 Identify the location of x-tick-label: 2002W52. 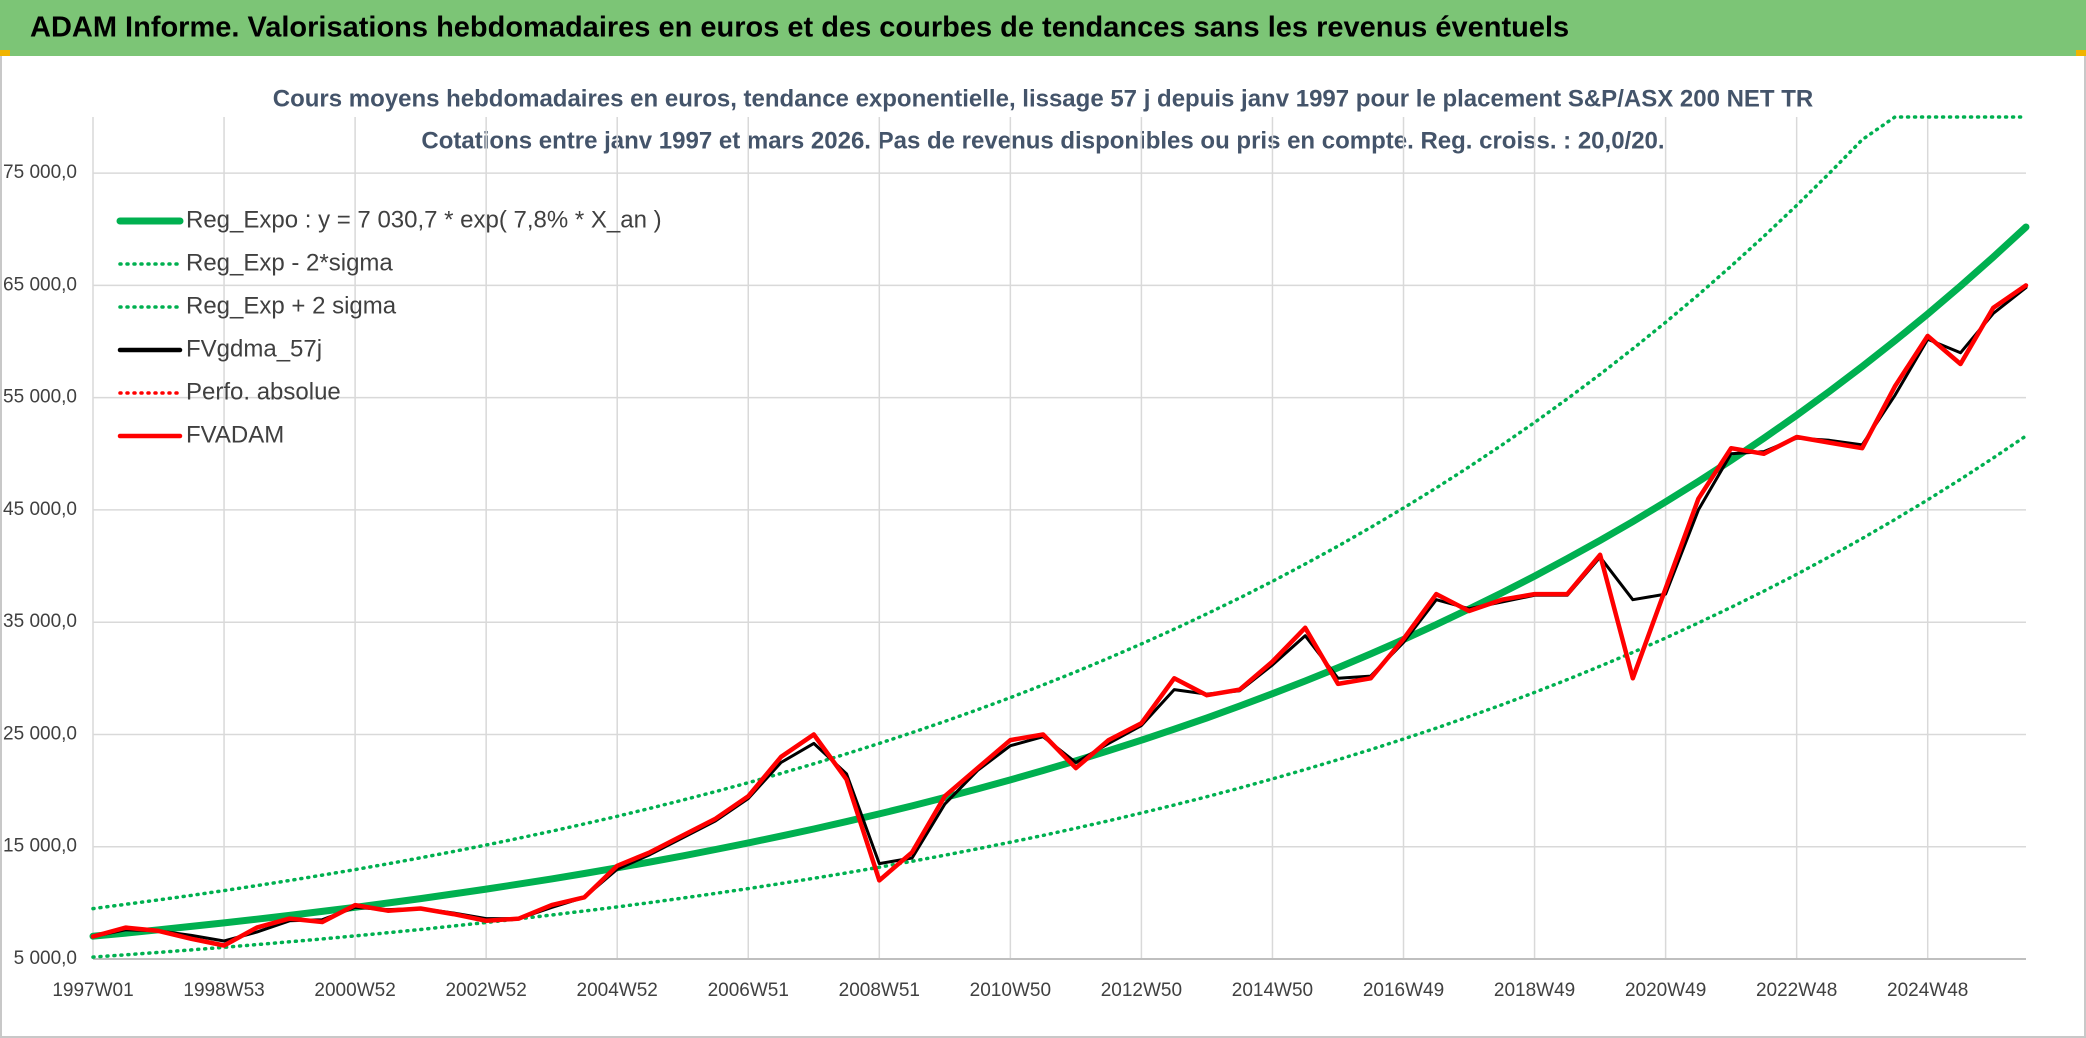
(485, 990).